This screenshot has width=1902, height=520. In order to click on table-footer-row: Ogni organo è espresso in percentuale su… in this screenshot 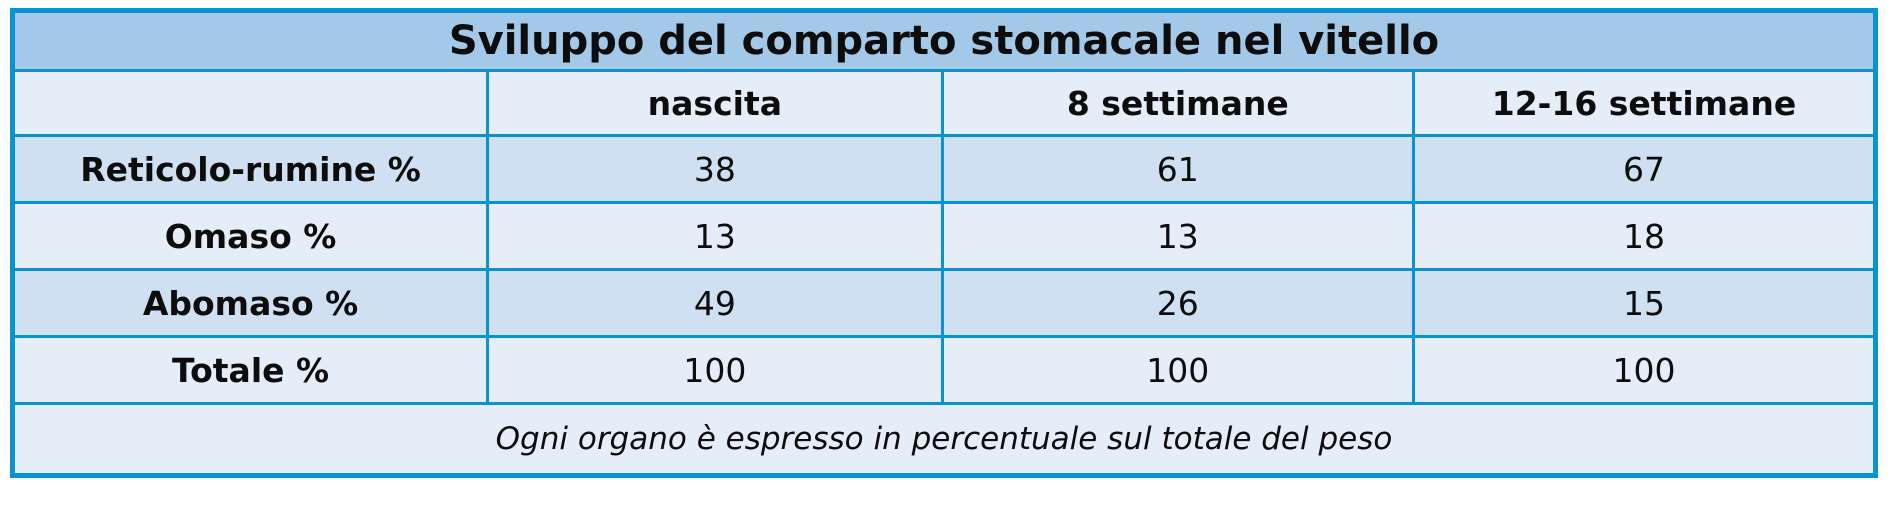, I will do `click(944, 439)`.